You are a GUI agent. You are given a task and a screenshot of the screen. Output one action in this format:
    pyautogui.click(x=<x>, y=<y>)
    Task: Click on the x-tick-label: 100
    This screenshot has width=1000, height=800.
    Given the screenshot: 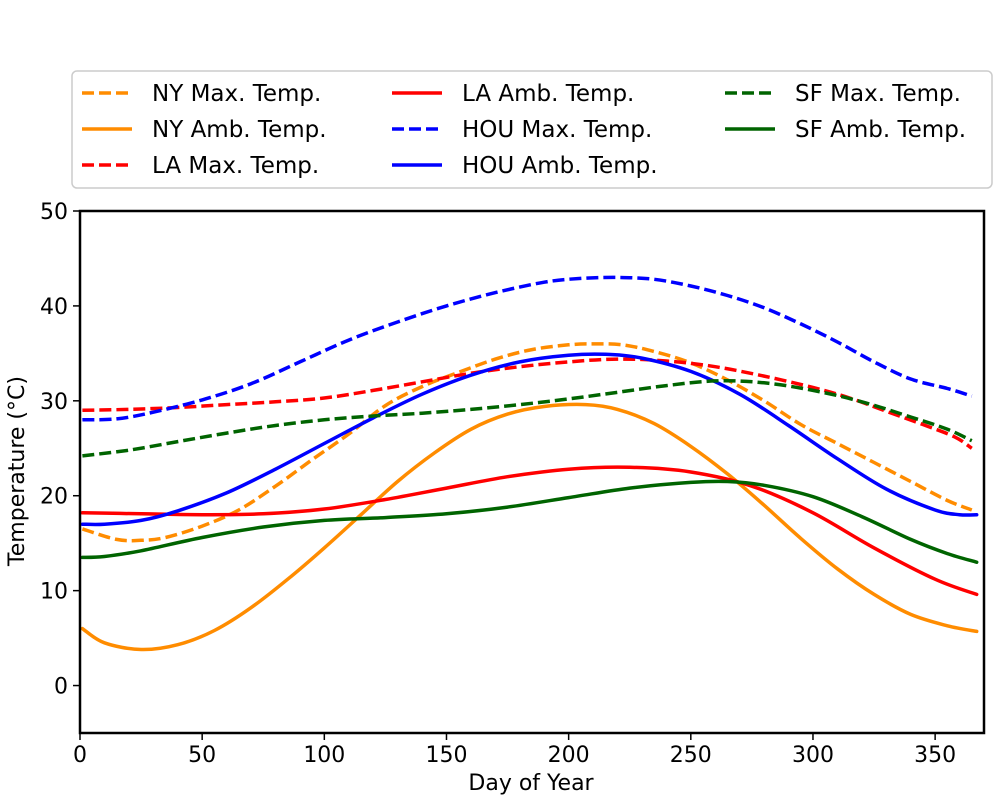 What is the action you would take?
    pyautogui.click(x=324, y=755)
    